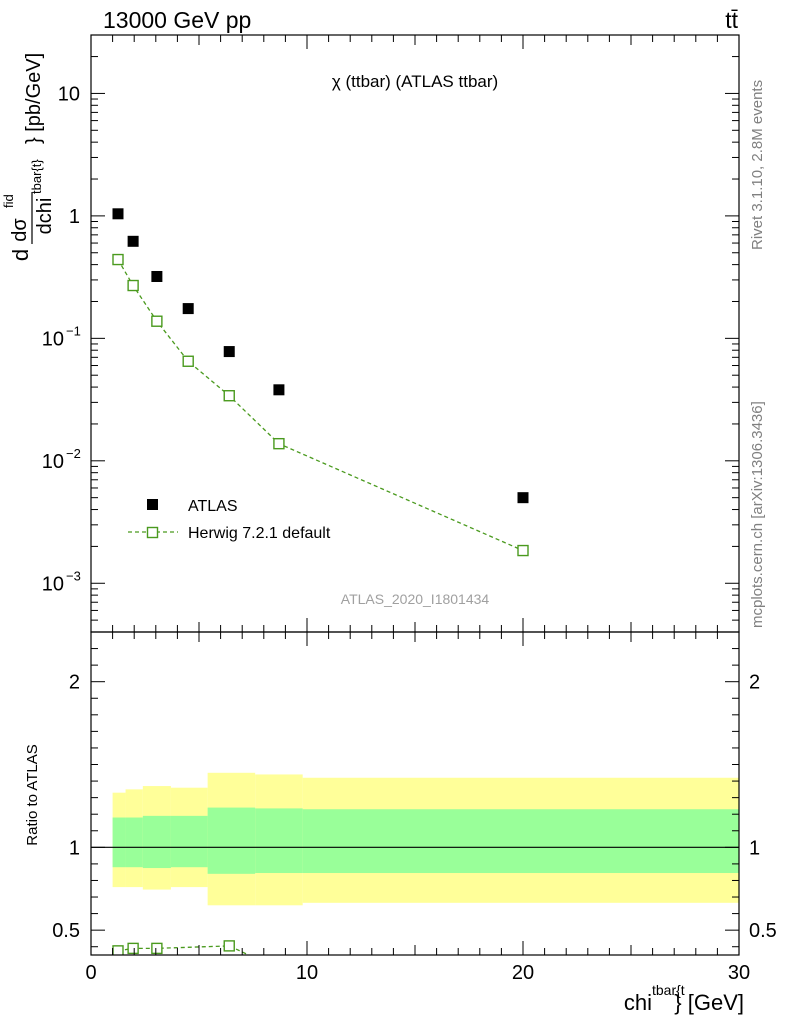 This screenshot has width=786, height=1024. Describe the element at coordinates (90, 973) in the screenshot. I see `x-tick-label: 0` at that location.